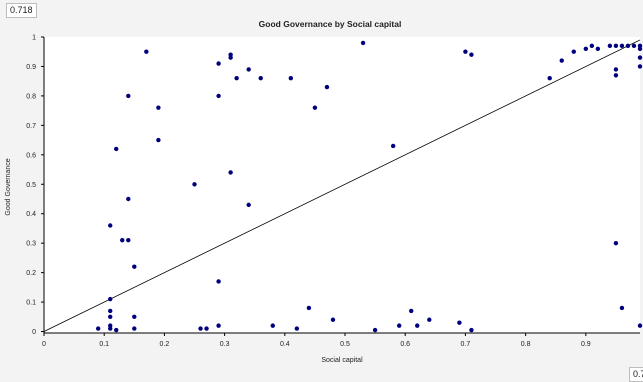 The height and width of the screenshot is (382, 643). Describe the element at coordinates (34, 38) in the screenshot. I see `y-tick-label: 1` at that location.